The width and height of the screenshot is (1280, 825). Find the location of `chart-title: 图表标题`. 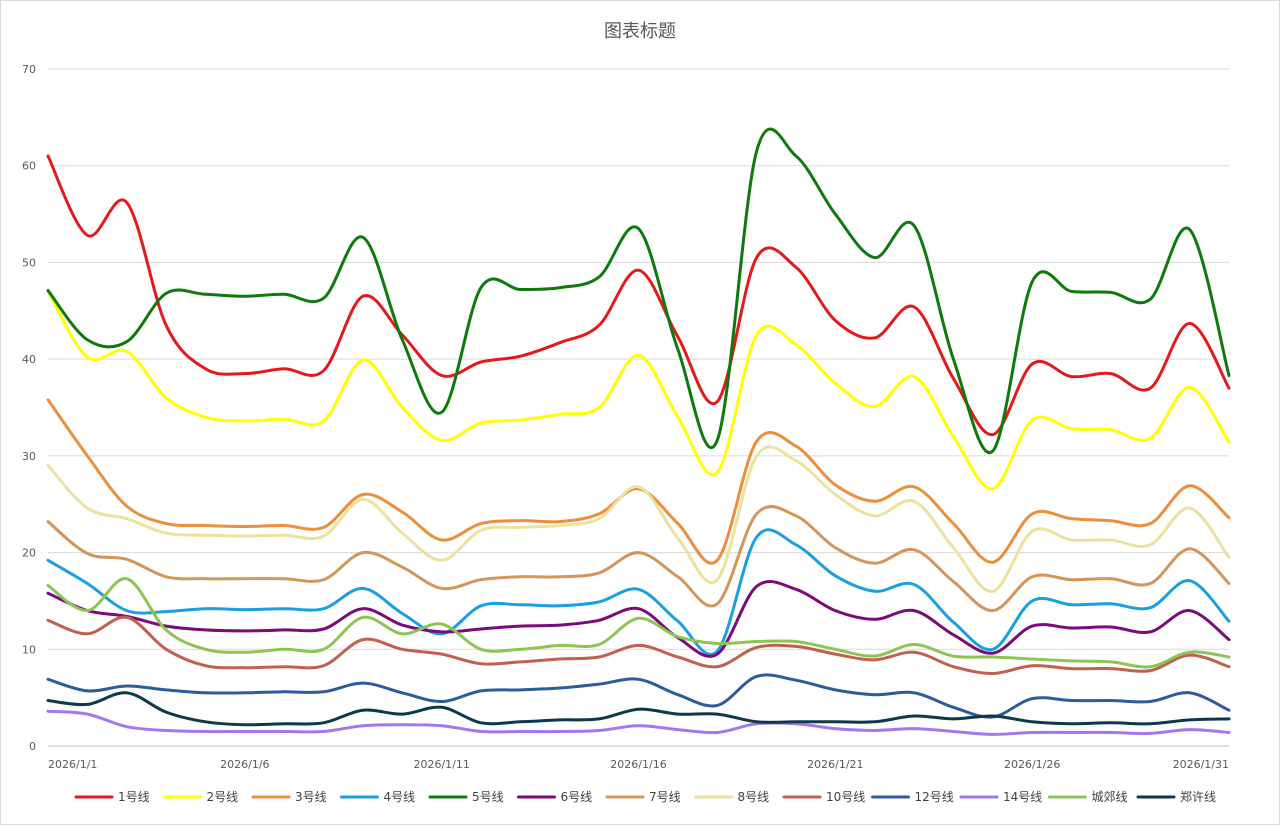

chart-title: 图表标题 is located at coordinates (640, 31).